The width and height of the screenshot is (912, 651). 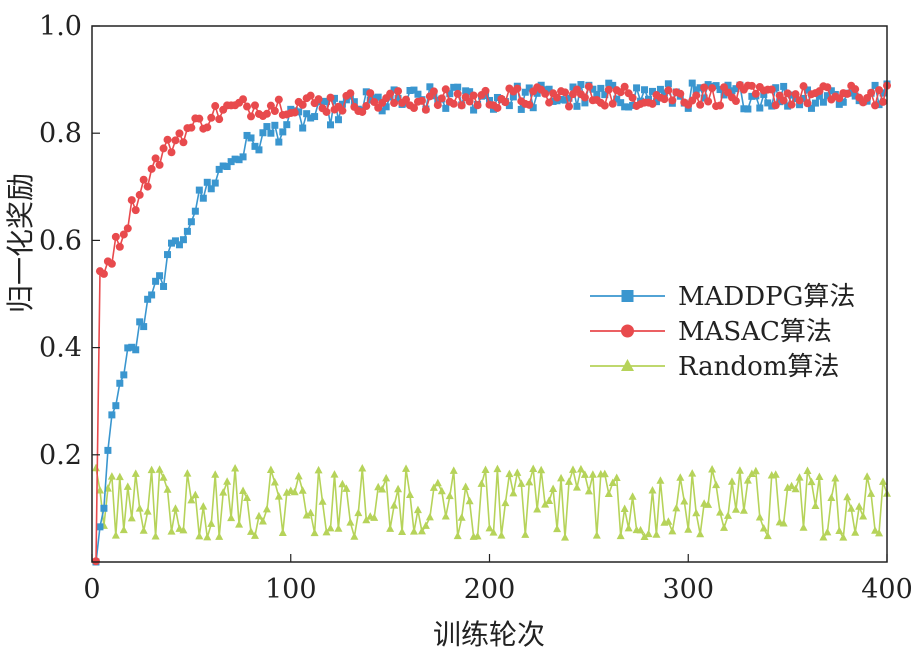 I want to click on legend-item: MASAC算法, so click(x=711, y=332).